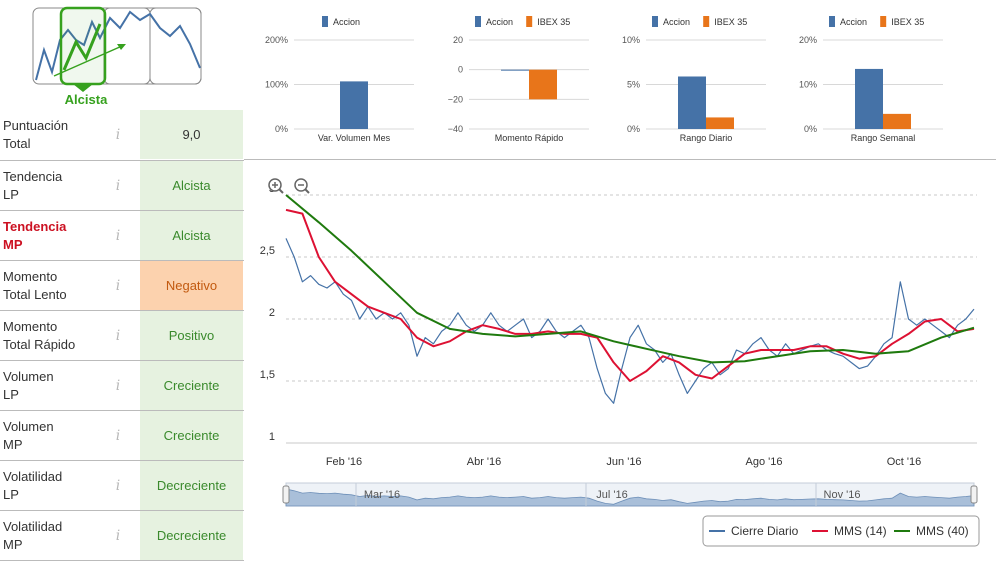 The width and height of the screenshot is (996, 562). What do you see at coordinates (33, 535) in the screenshot?
I see `metric-label: Volatilidad MP` at bounding box center [33, 535].